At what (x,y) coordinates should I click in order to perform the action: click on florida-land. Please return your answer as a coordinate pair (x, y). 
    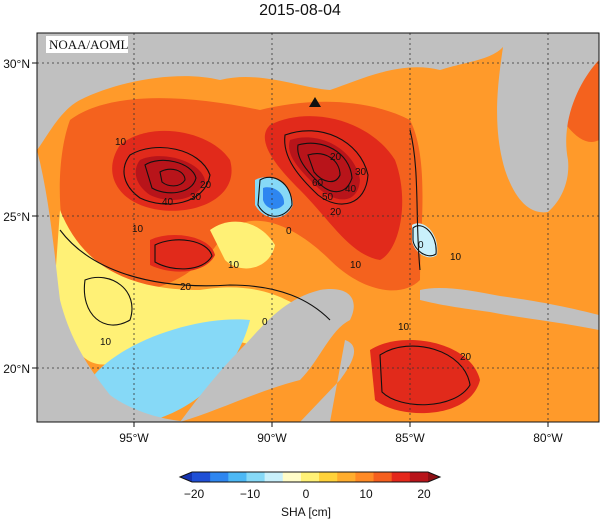
    Looking at the image, I should click on (548, 123).